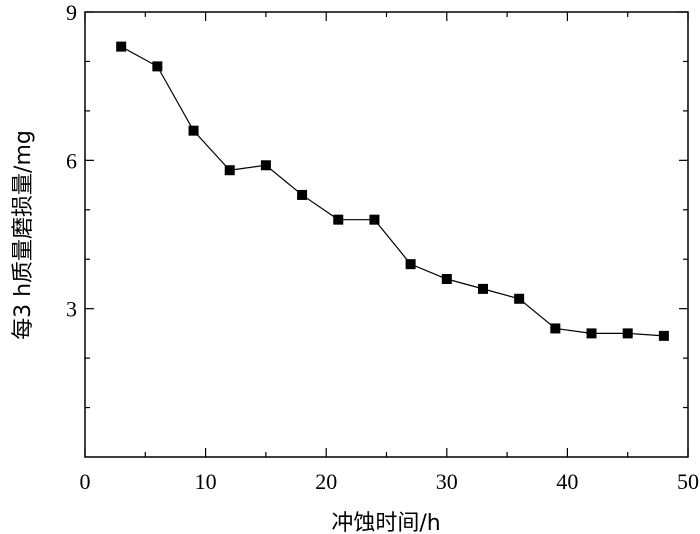  What do you see at coordinates (71, 12) in the screenshot?
I see `y-tick-label: 9` at bounding box center [71, 12].